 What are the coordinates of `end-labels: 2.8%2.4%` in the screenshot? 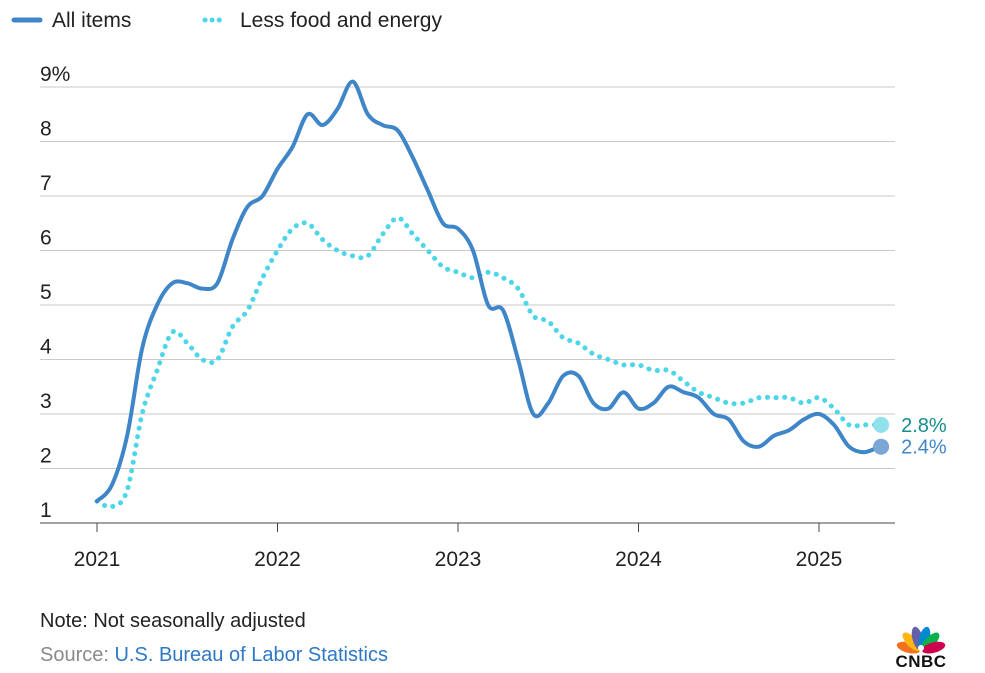 It's located at (910, 437).